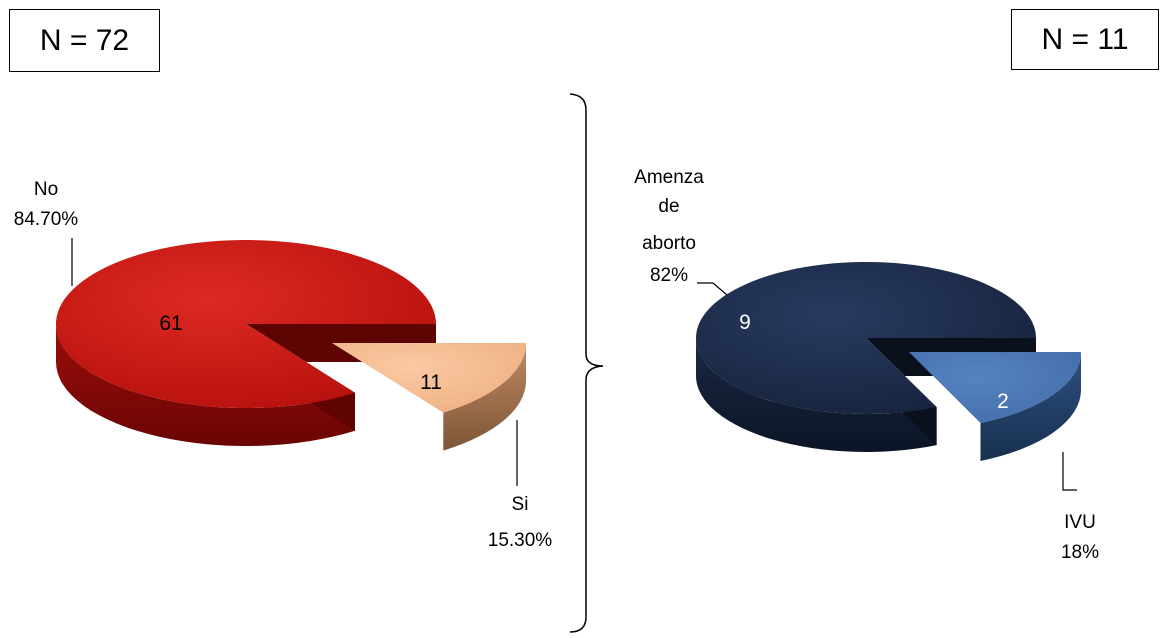  I want to click on slice-si, so click(429, 378).